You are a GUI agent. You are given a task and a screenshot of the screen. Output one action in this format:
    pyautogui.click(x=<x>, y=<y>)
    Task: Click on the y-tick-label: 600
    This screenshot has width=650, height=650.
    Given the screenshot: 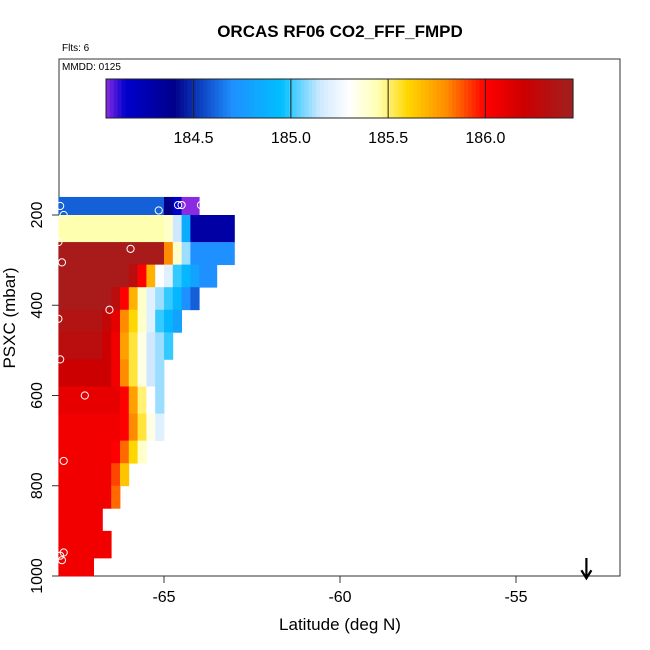 What is the action you would take?
    pyautogui.click(x=37, y=395)
    